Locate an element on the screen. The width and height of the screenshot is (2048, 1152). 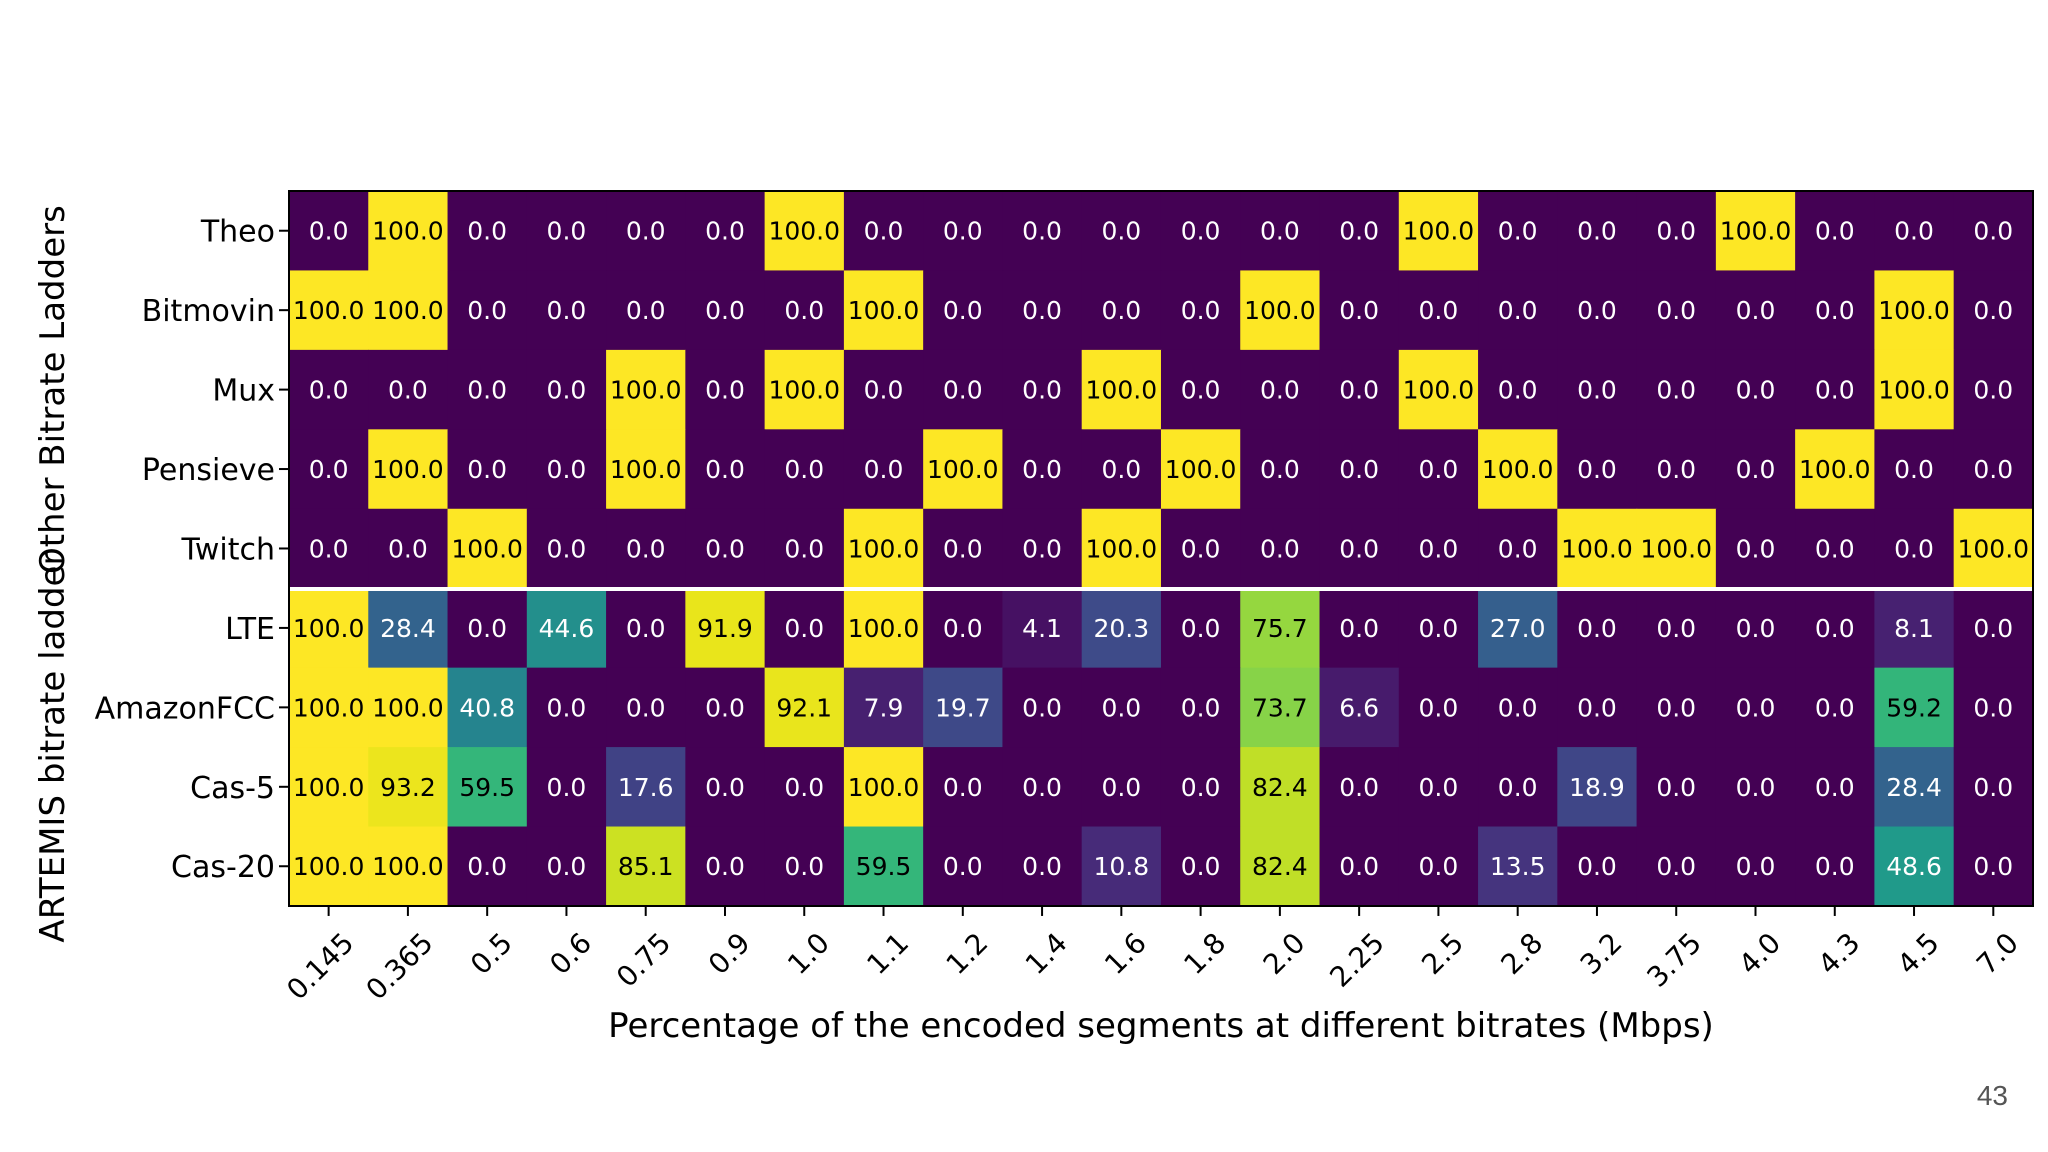
cell-value-label: 28.4 is located at coordinates (1914, 787).